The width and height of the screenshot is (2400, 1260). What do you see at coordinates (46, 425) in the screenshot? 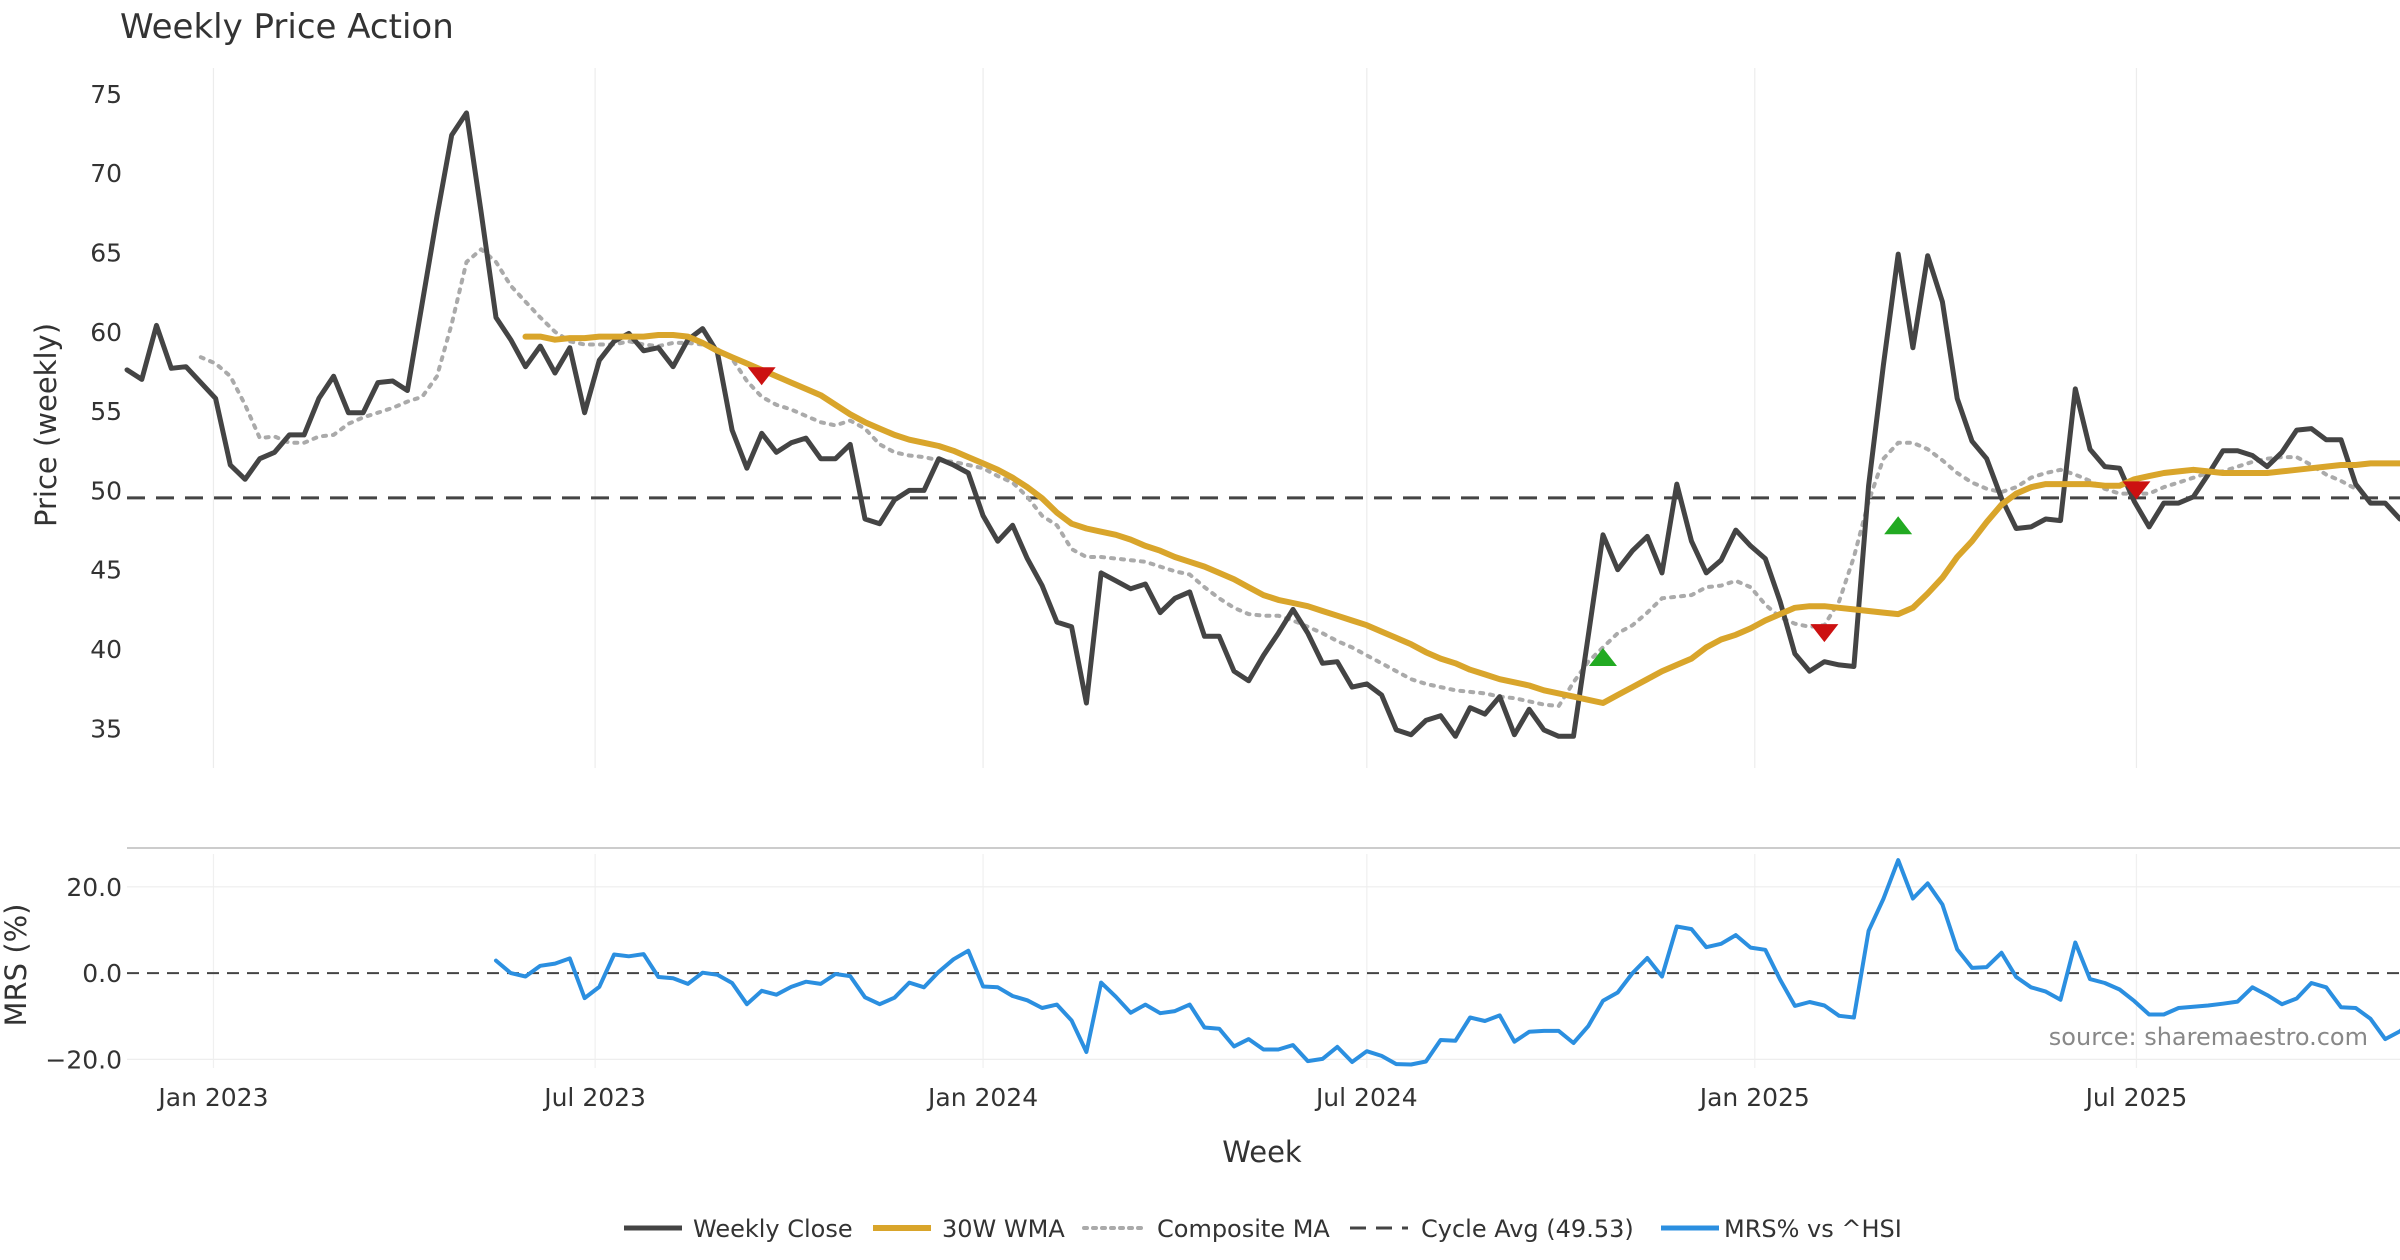
I see `main-y-axis-label: Price (weekly)` at bounding box center [46, 425].